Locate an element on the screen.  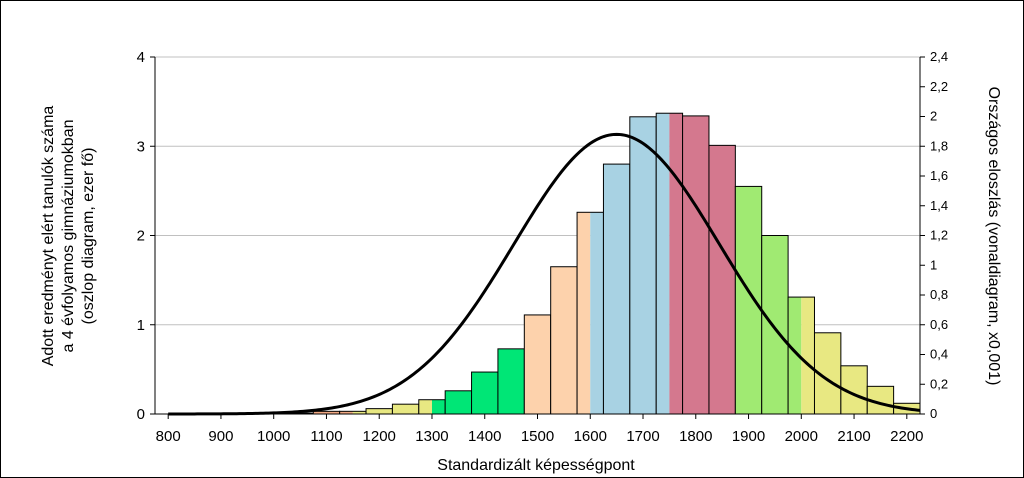
x-tick-label: 1700 is located at coordinates (642, 436).